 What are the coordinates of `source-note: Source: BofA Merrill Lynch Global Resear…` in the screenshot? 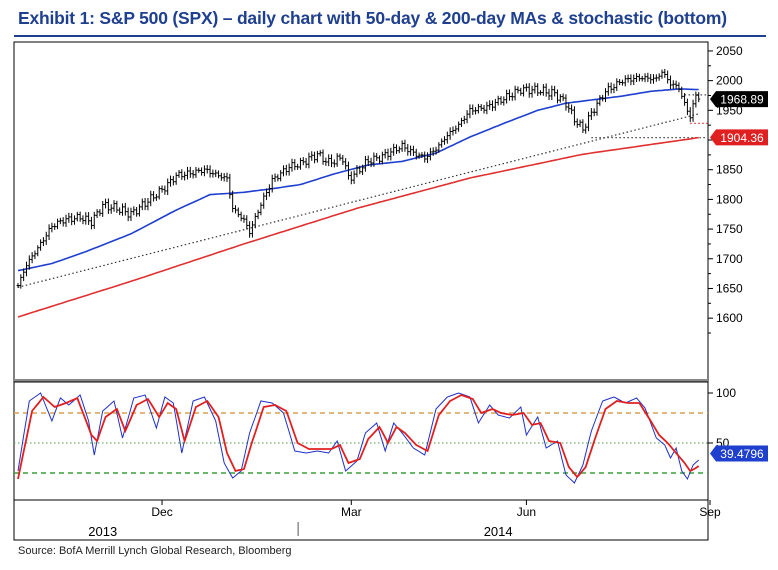 It's located at (155, 551).